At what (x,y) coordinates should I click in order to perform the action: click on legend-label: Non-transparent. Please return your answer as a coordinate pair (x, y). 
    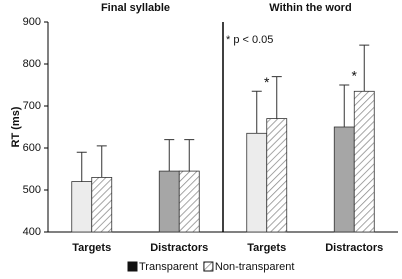
    Looking at the image, I should click on (255, 267).